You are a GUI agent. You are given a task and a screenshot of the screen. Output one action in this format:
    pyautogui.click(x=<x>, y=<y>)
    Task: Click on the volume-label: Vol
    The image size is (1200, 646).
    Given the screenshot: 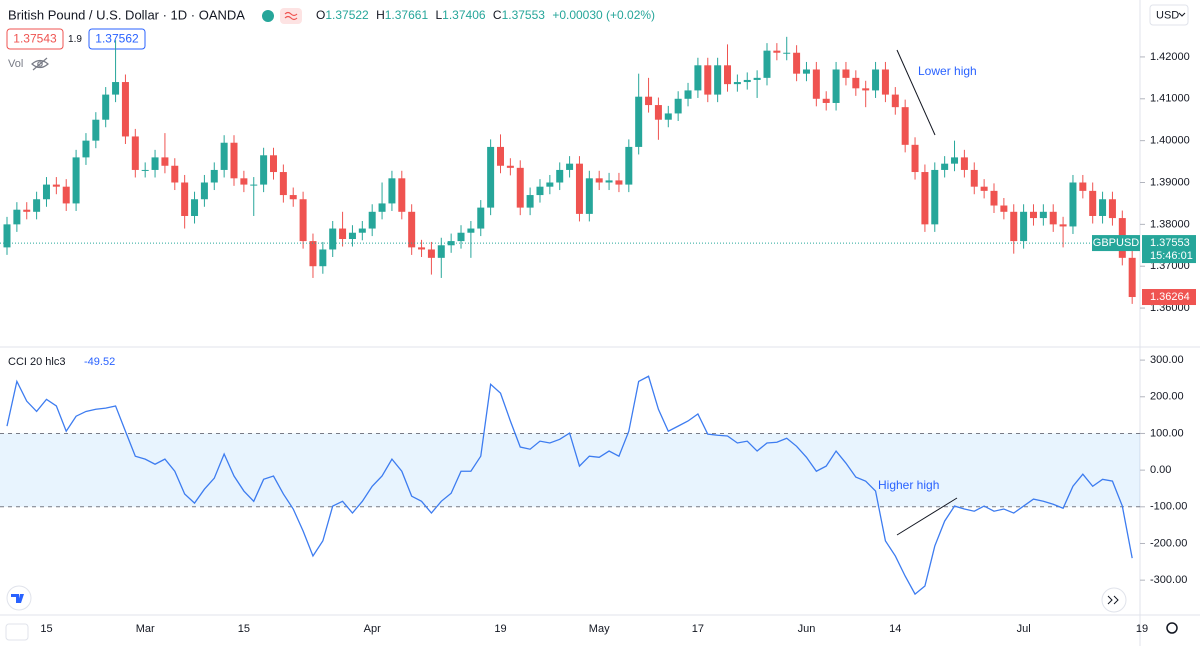 What is the action you would take?
    pyautogui.click(x=15, y=64)
    